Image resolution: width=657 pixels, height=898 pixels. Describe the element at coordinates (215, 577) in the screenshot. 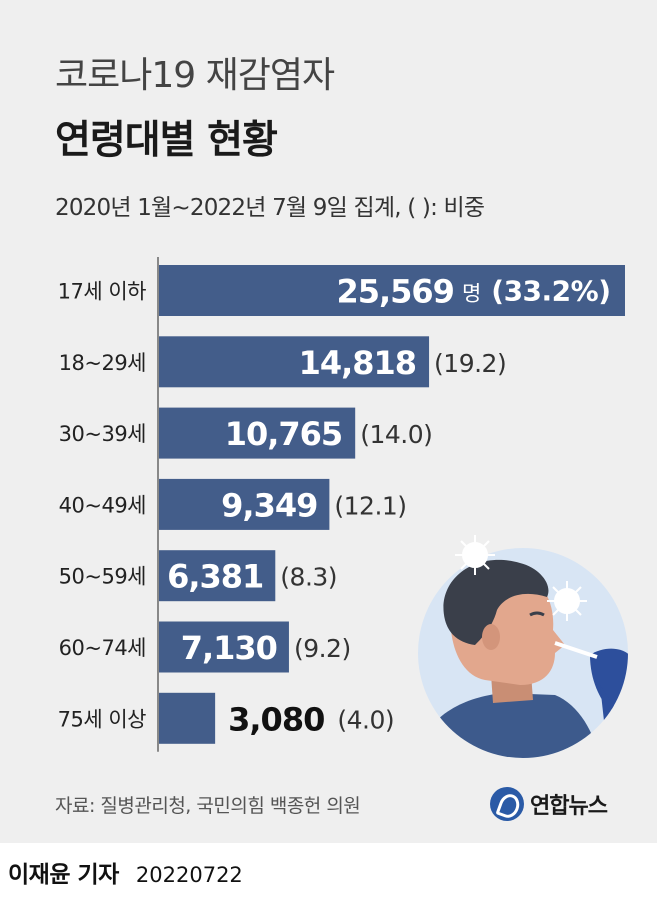

I see `value-label: 6,381` at that location.